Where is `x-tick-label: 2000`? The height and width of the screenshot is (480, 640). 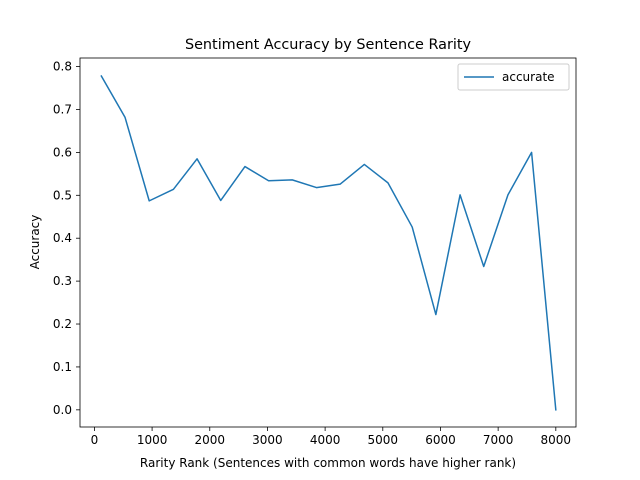
x-tick-label: 2000 is located at coordinates (209, 440).